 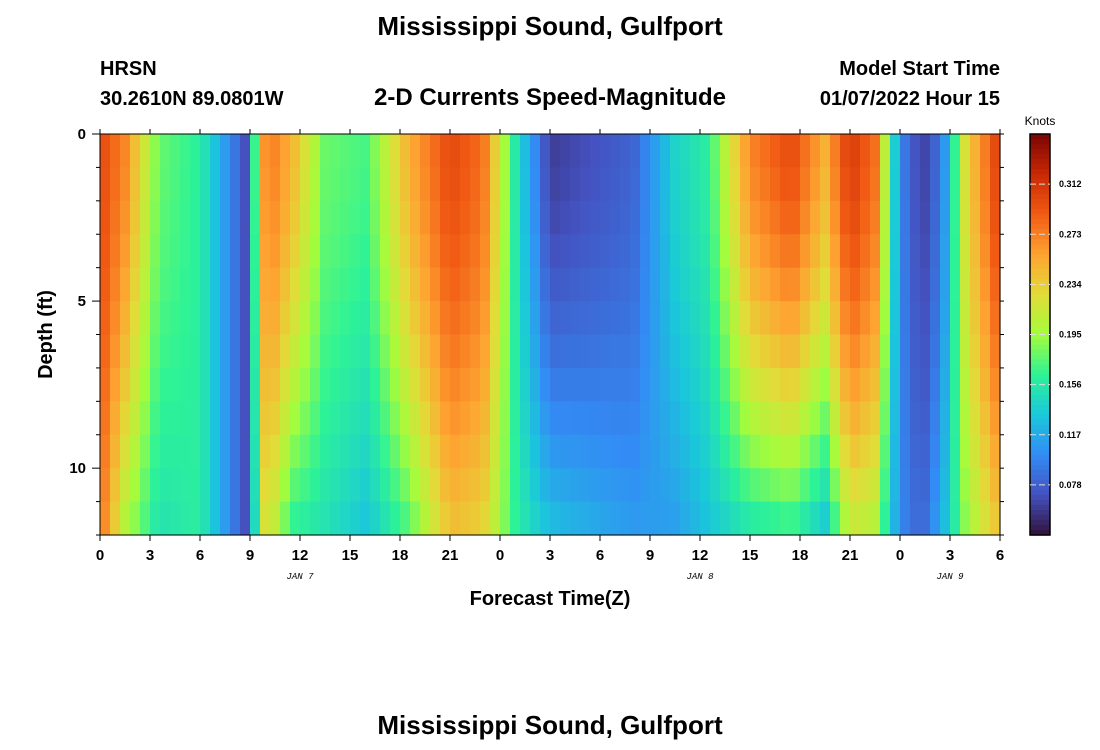 What do you see at coordinates (82, 134) in the screenshot?
I see `y-tick-label: 0` at bounding box center [82, 134].